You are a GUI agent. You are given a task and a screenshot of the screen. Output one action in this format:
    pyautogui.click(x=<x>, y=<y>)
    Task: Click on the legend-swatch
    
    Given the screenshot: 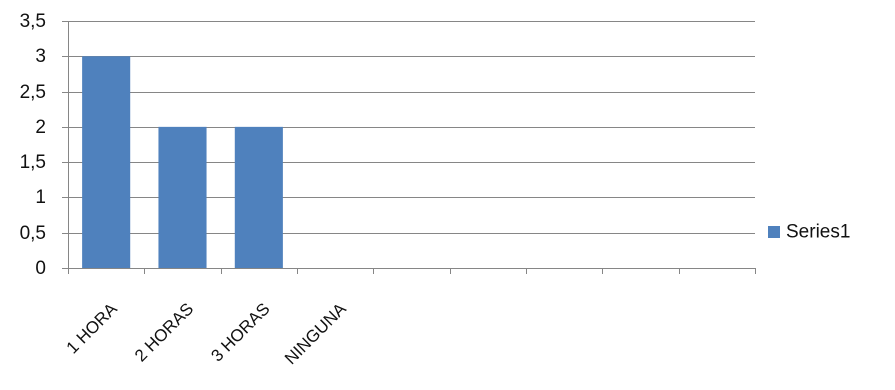 What is the action you would take?
    pyautogui.click(x=774, y=232)
    